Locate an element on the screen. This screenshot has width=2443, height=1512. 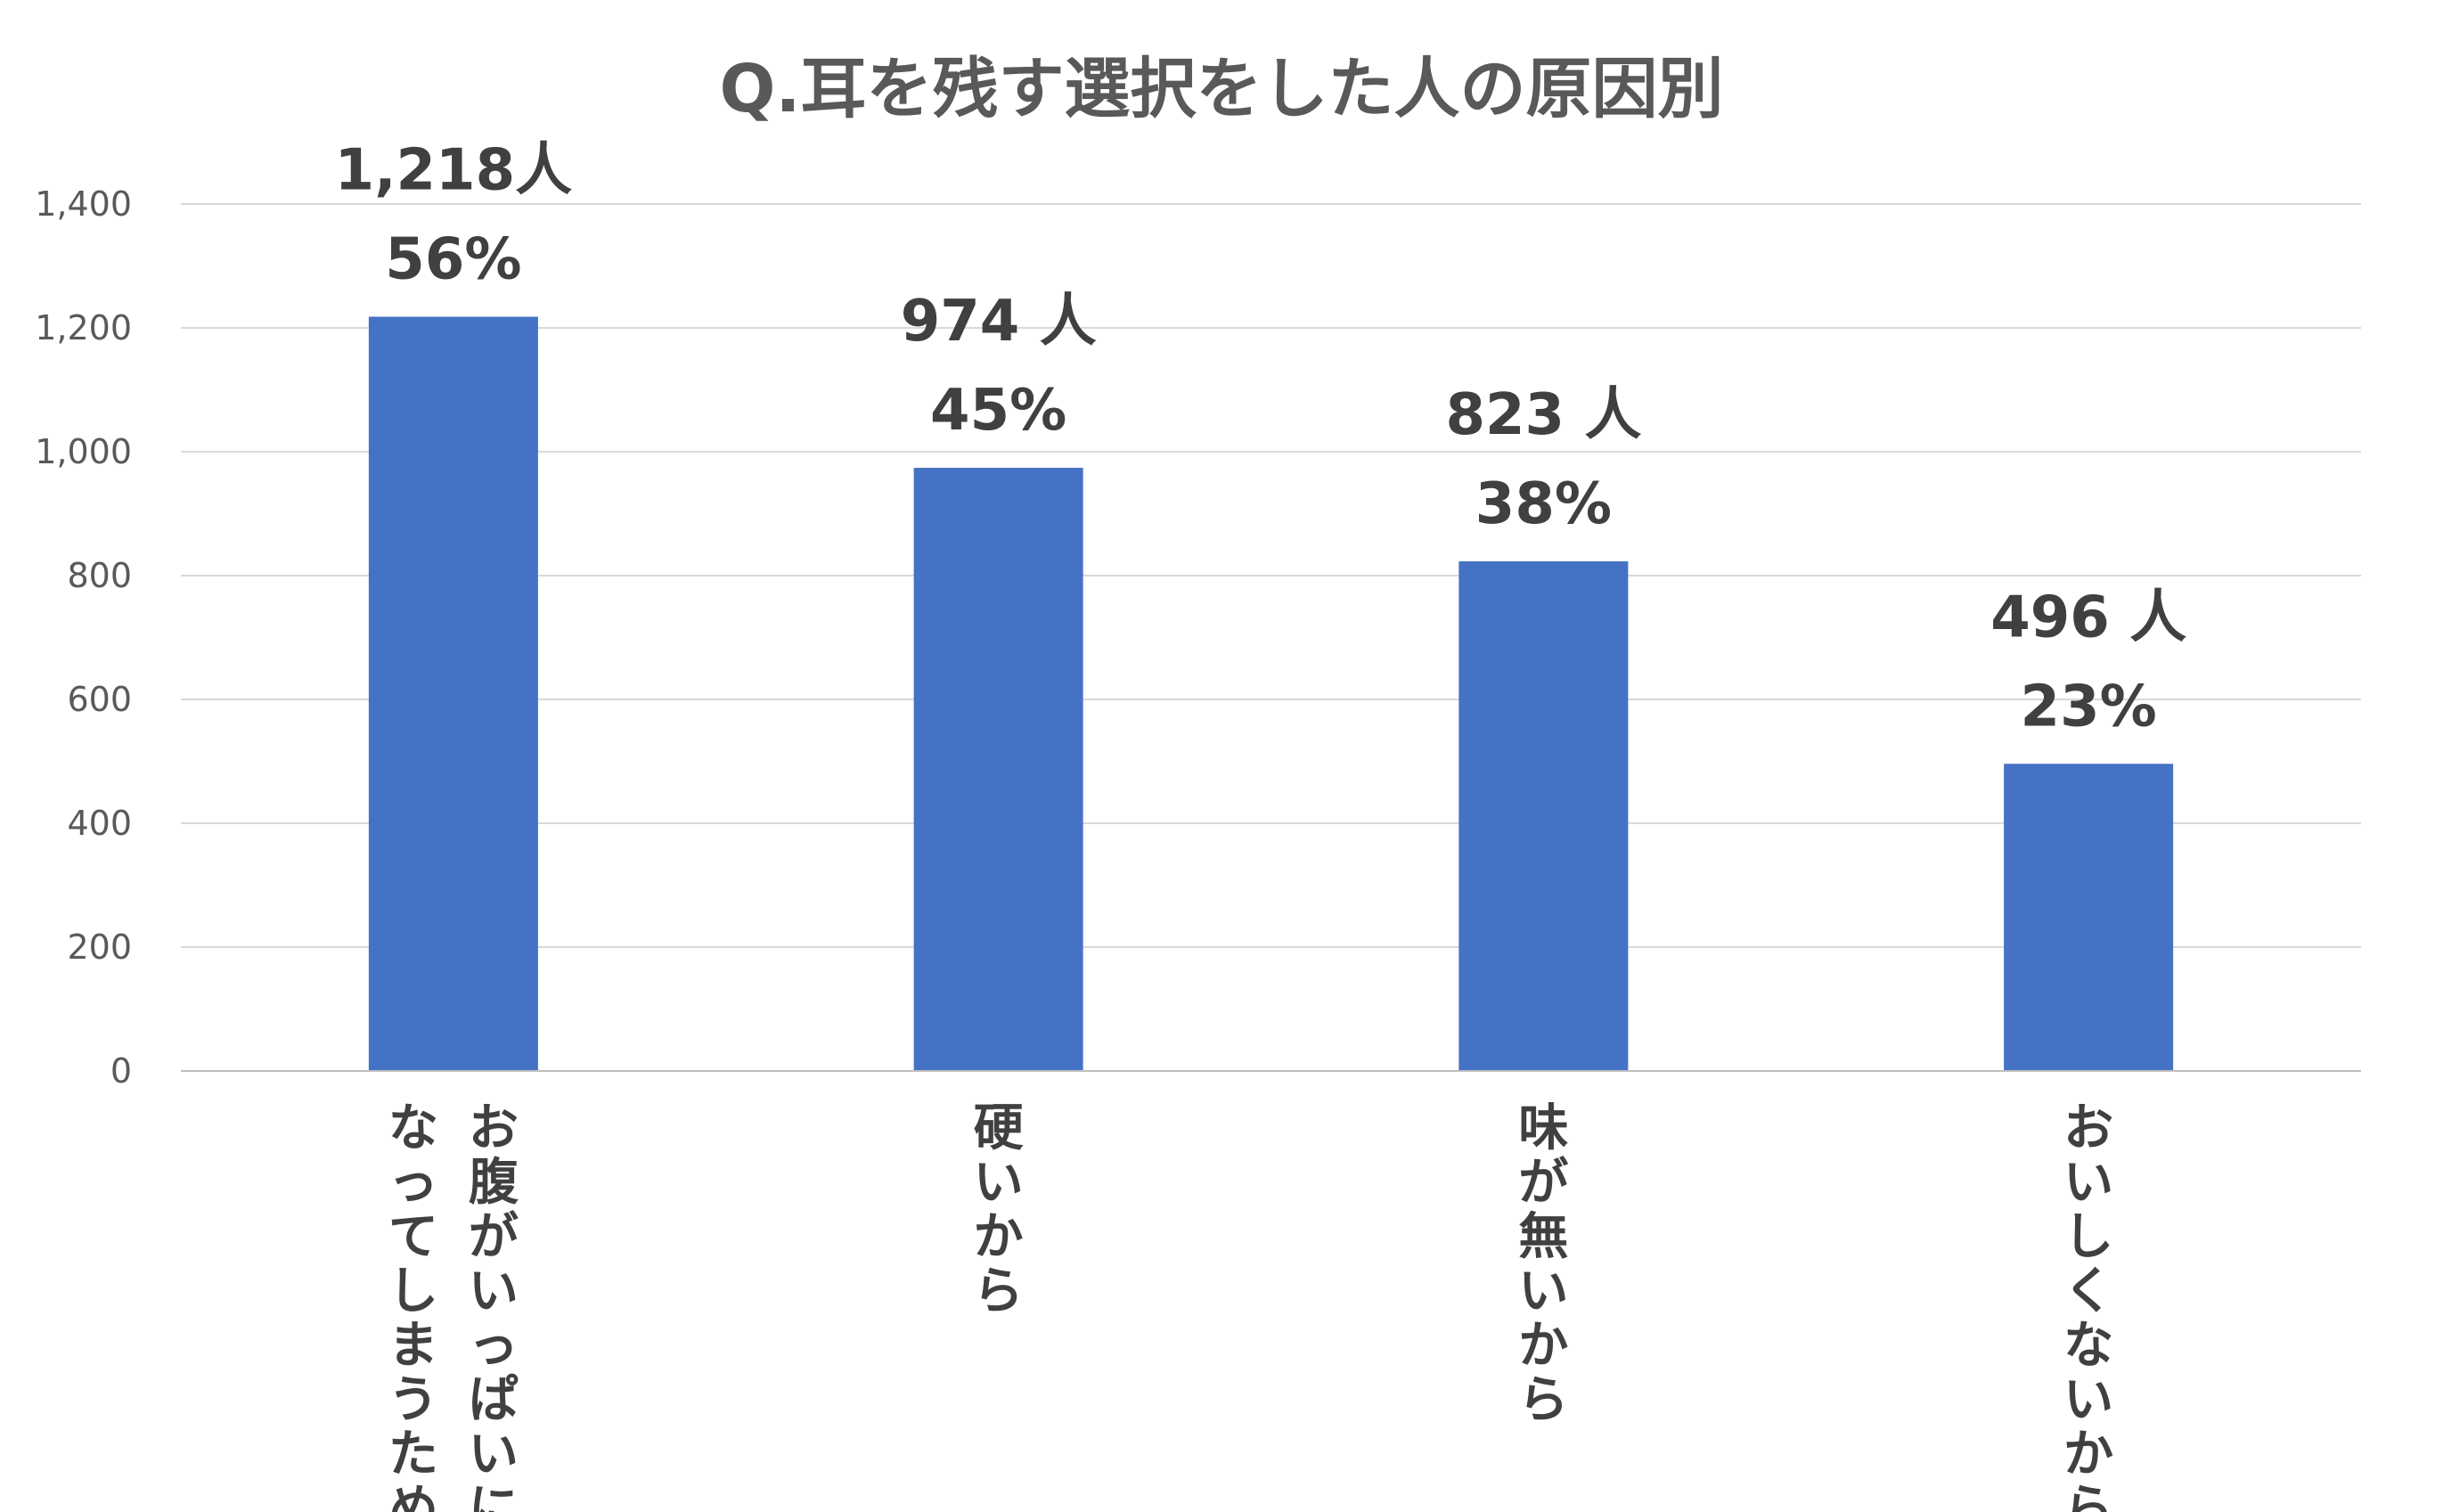
category-label-char: て is located at coordinates (413, 1237).